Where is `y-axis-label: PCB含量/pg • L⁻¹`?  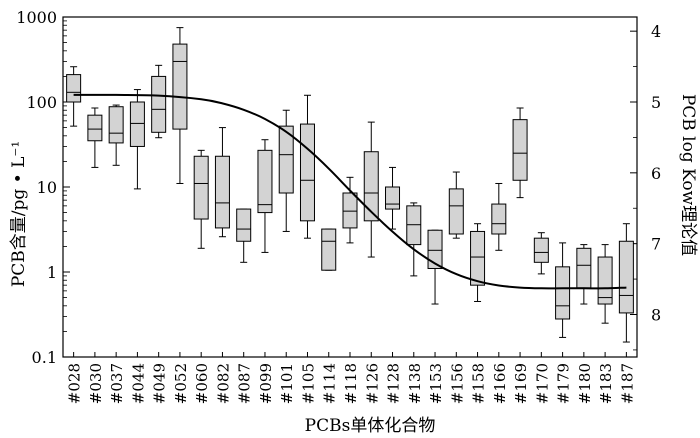 y-axis-label: PCB含量/pg • L⁻¹ is located at coordinates (19, 214).